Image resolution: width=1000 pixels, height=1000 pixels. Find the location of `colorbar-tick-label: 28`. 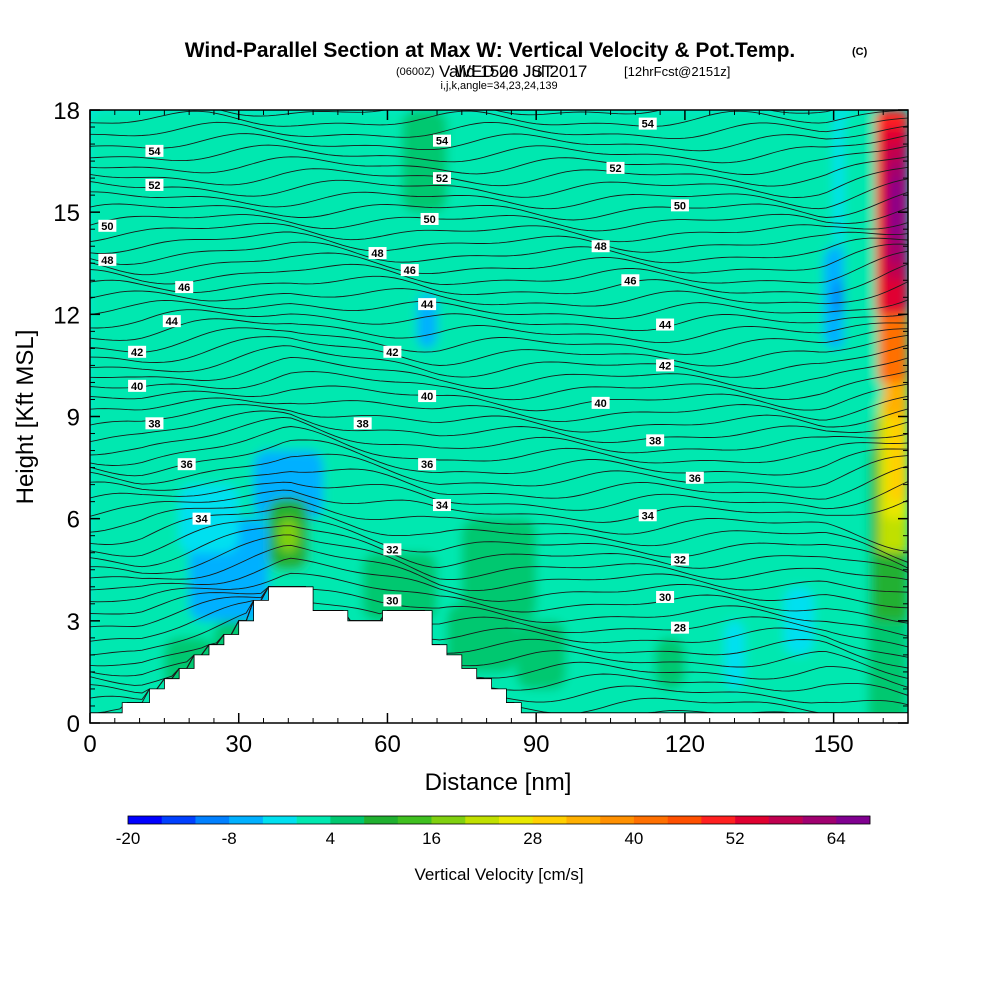

colorbar-tick-label: 28 is located at coordinates (532, 838).